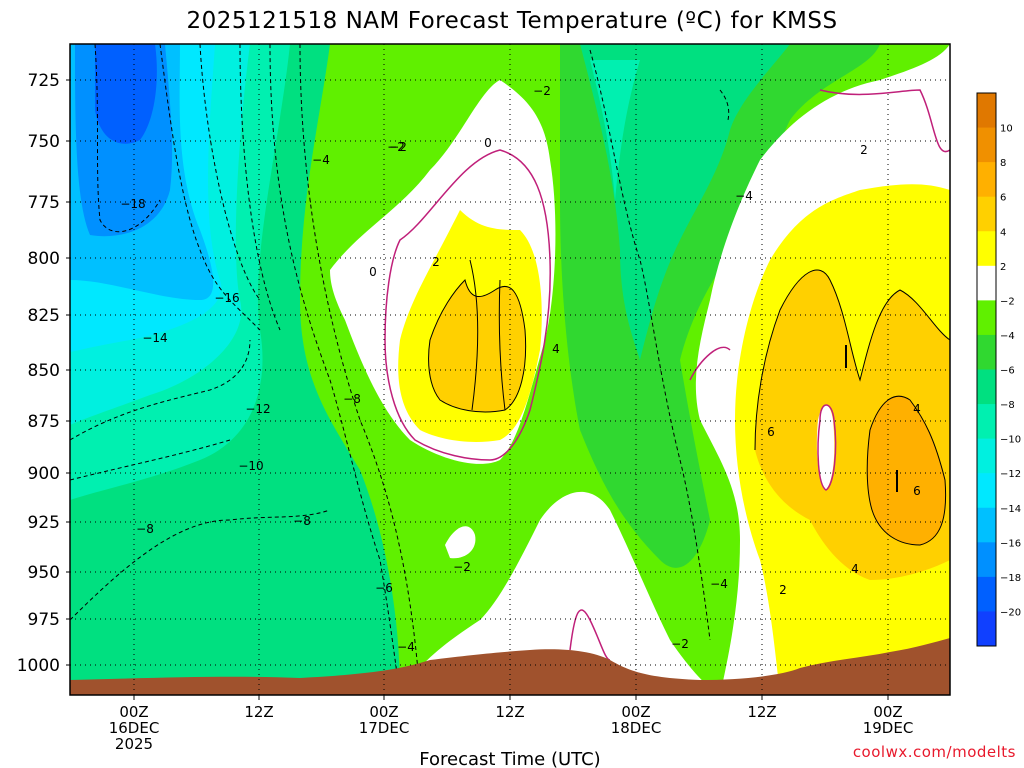 The image size is (1024, 768). What do you see at coordinates (384, 728) in the screenshot?
I see `x-tick-label: 17DEC` at bounding box center [384, 728].